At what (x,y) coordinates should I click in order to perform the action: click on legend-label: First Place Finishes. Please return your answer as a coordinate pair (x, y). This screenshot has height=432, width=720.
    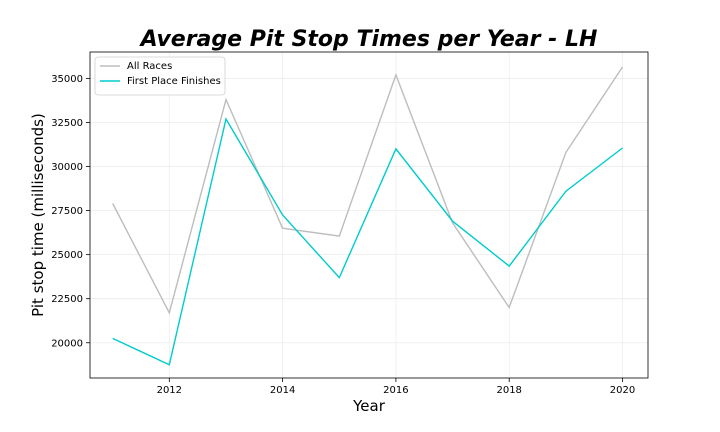
    Looking at the image, I should click on (174, 81).